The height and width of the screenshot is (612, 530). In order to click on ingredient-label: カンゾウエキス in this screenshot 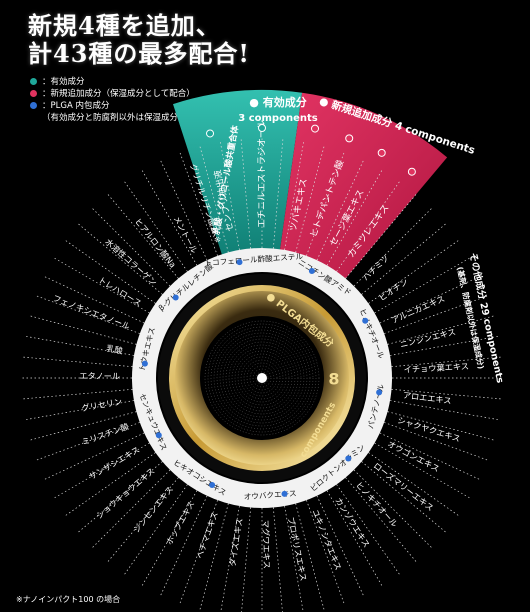, I will do `click(352, 523)`.